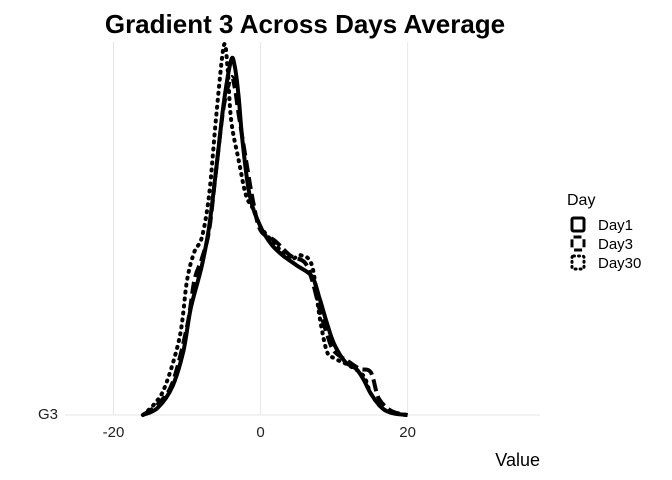 The height and width of the screenshot is (480, 672). I want to click on y-category-label: G3, so click(48, 414).